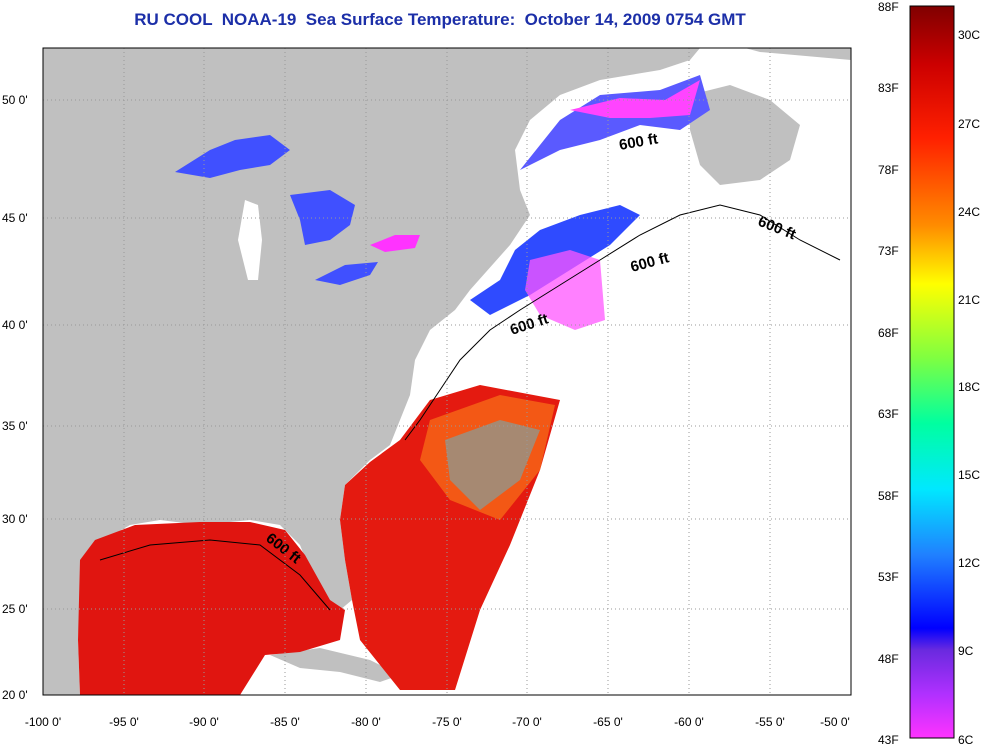  What do you see at coordinates (15, 100) in the screenshot?
I see `lat-label: 50 0'` at bounding box center [15, 100].